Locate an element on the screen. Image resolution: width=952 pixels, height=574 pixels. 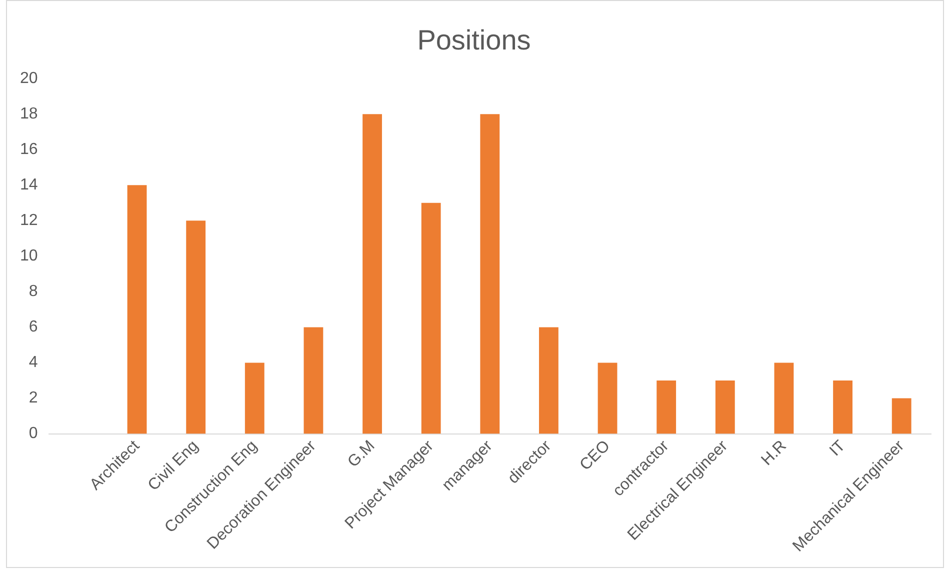
y-tick-label: 4 is located at coordinates (33, 363).